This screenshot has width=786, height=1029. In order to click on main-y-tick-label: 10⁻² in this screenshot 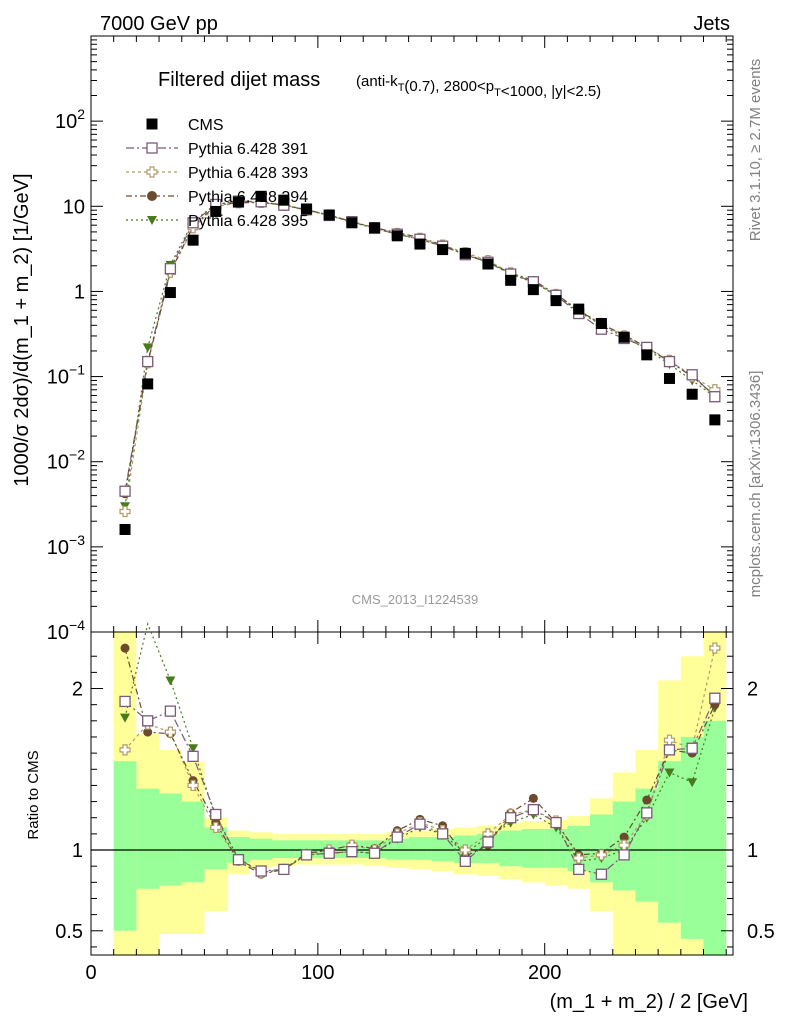, I will do `click(66, 460)`.